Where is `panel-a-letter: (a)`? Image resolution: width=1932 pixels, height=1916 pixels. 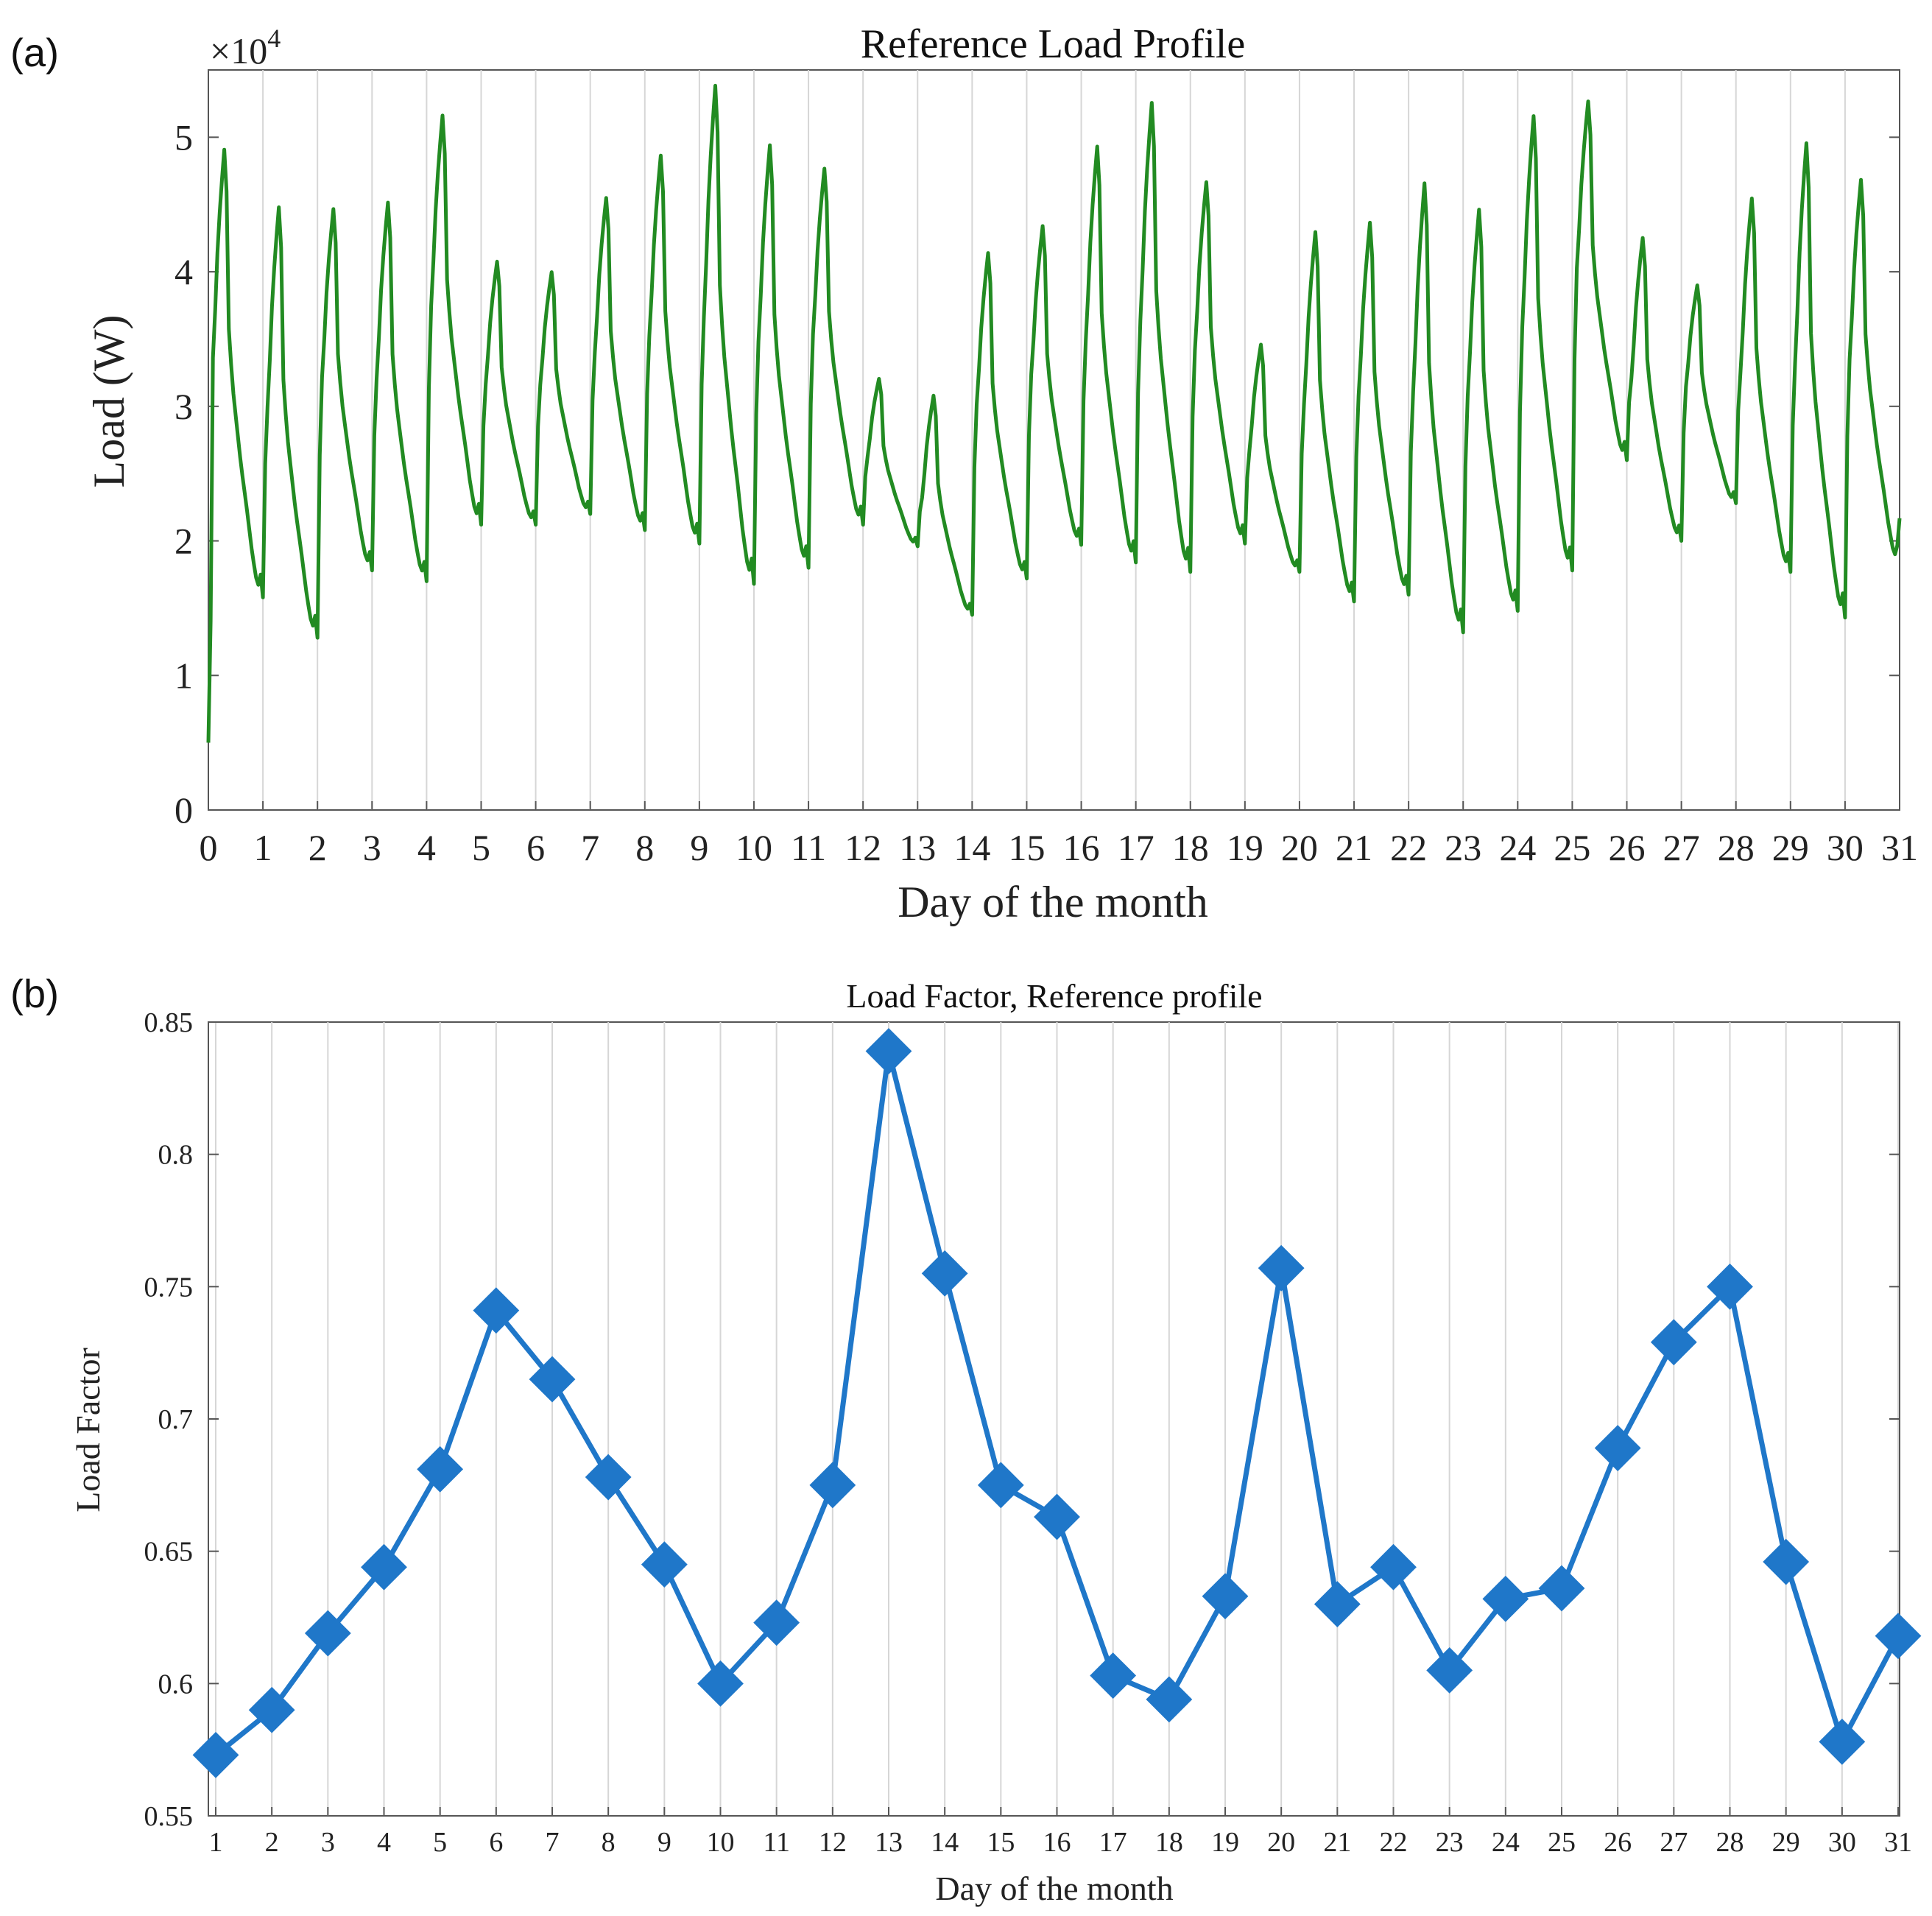 panel-a-letter: (a) is located at coordinates (34, 53).